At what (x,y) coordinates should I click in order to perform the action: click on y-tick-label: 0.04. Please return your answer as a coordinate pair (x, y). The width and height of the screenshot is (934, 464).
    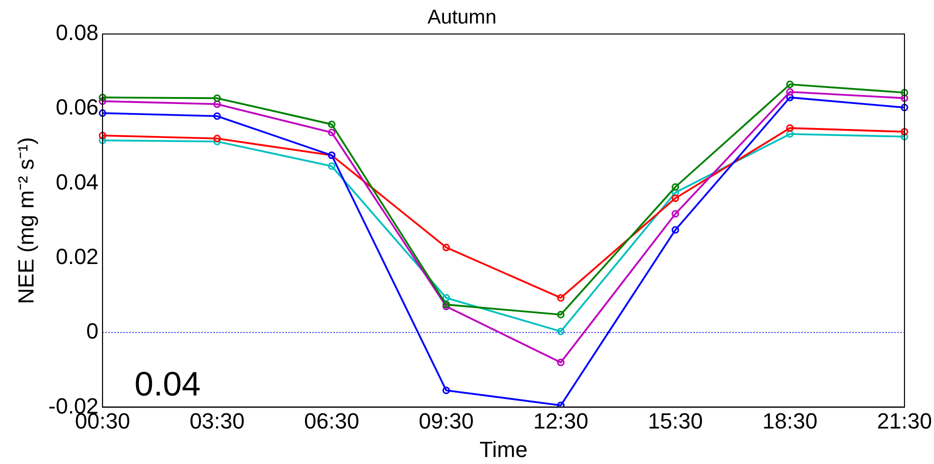
    Looking at the image, I should click on (77, 181).